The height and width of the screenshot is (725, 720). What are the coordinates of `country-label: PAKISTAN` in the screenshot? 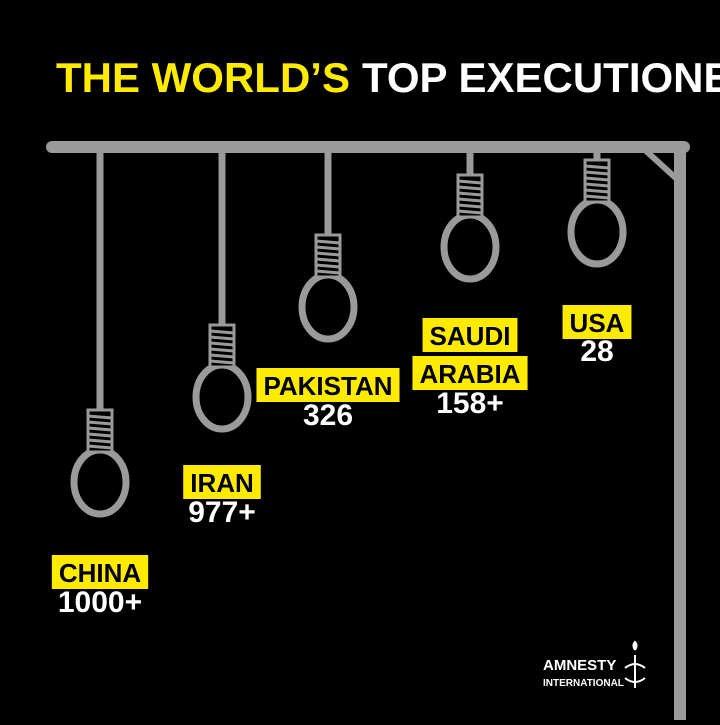 It's located at (327, 386).